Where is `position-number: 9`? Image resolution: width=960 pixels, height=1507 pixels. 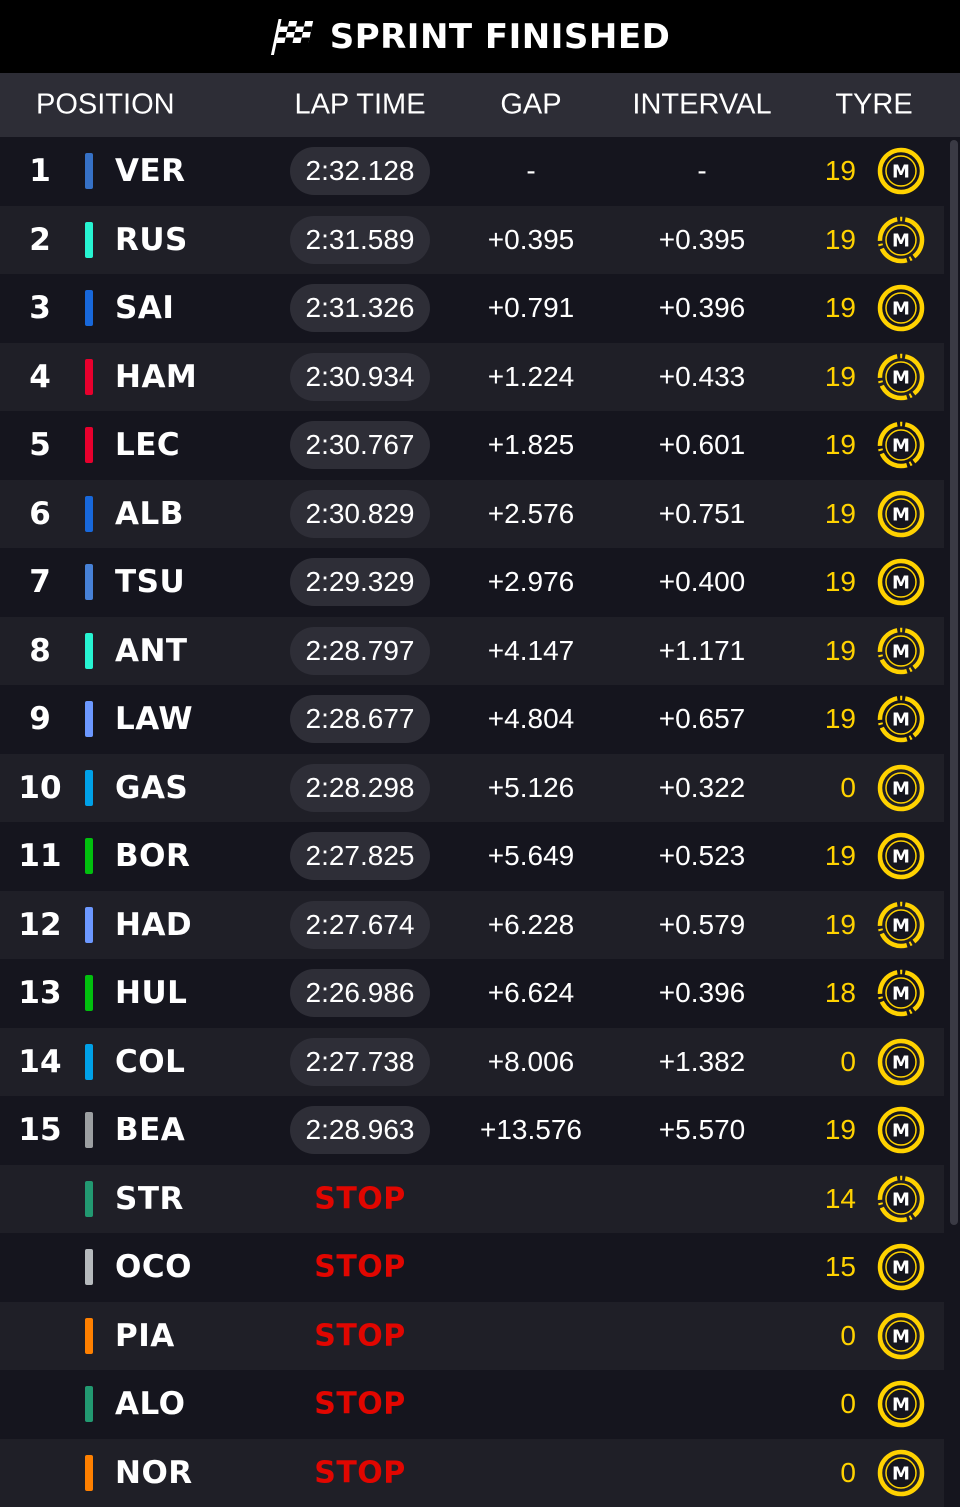
position-number: 9 is located at coordinates (40, 719).